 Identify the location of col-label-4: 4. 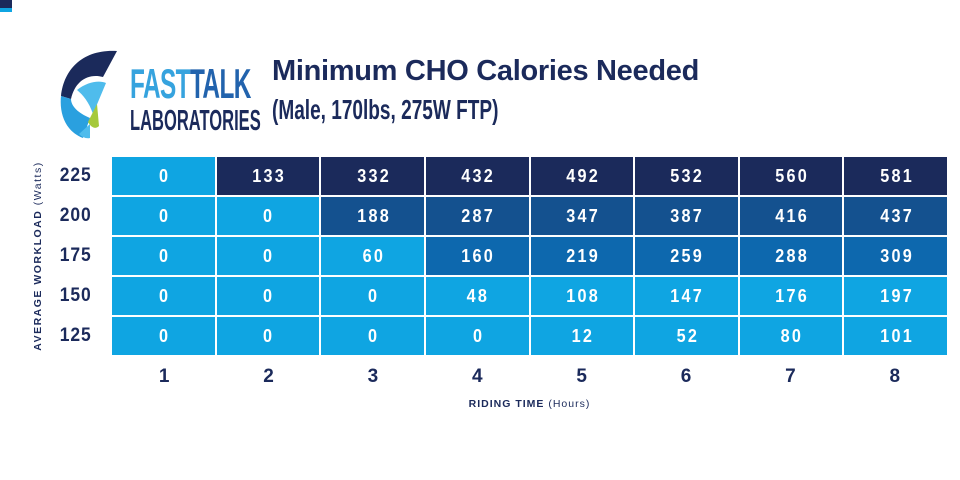
(477, 376).